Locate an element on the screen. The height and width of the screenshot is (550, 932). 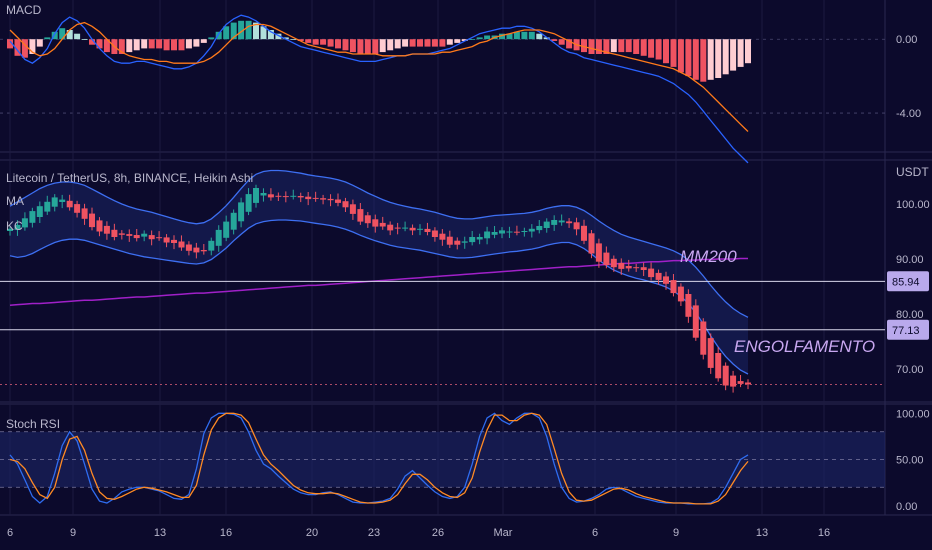
mm200-annotation: MM200 is located at coordinates (708, 256).